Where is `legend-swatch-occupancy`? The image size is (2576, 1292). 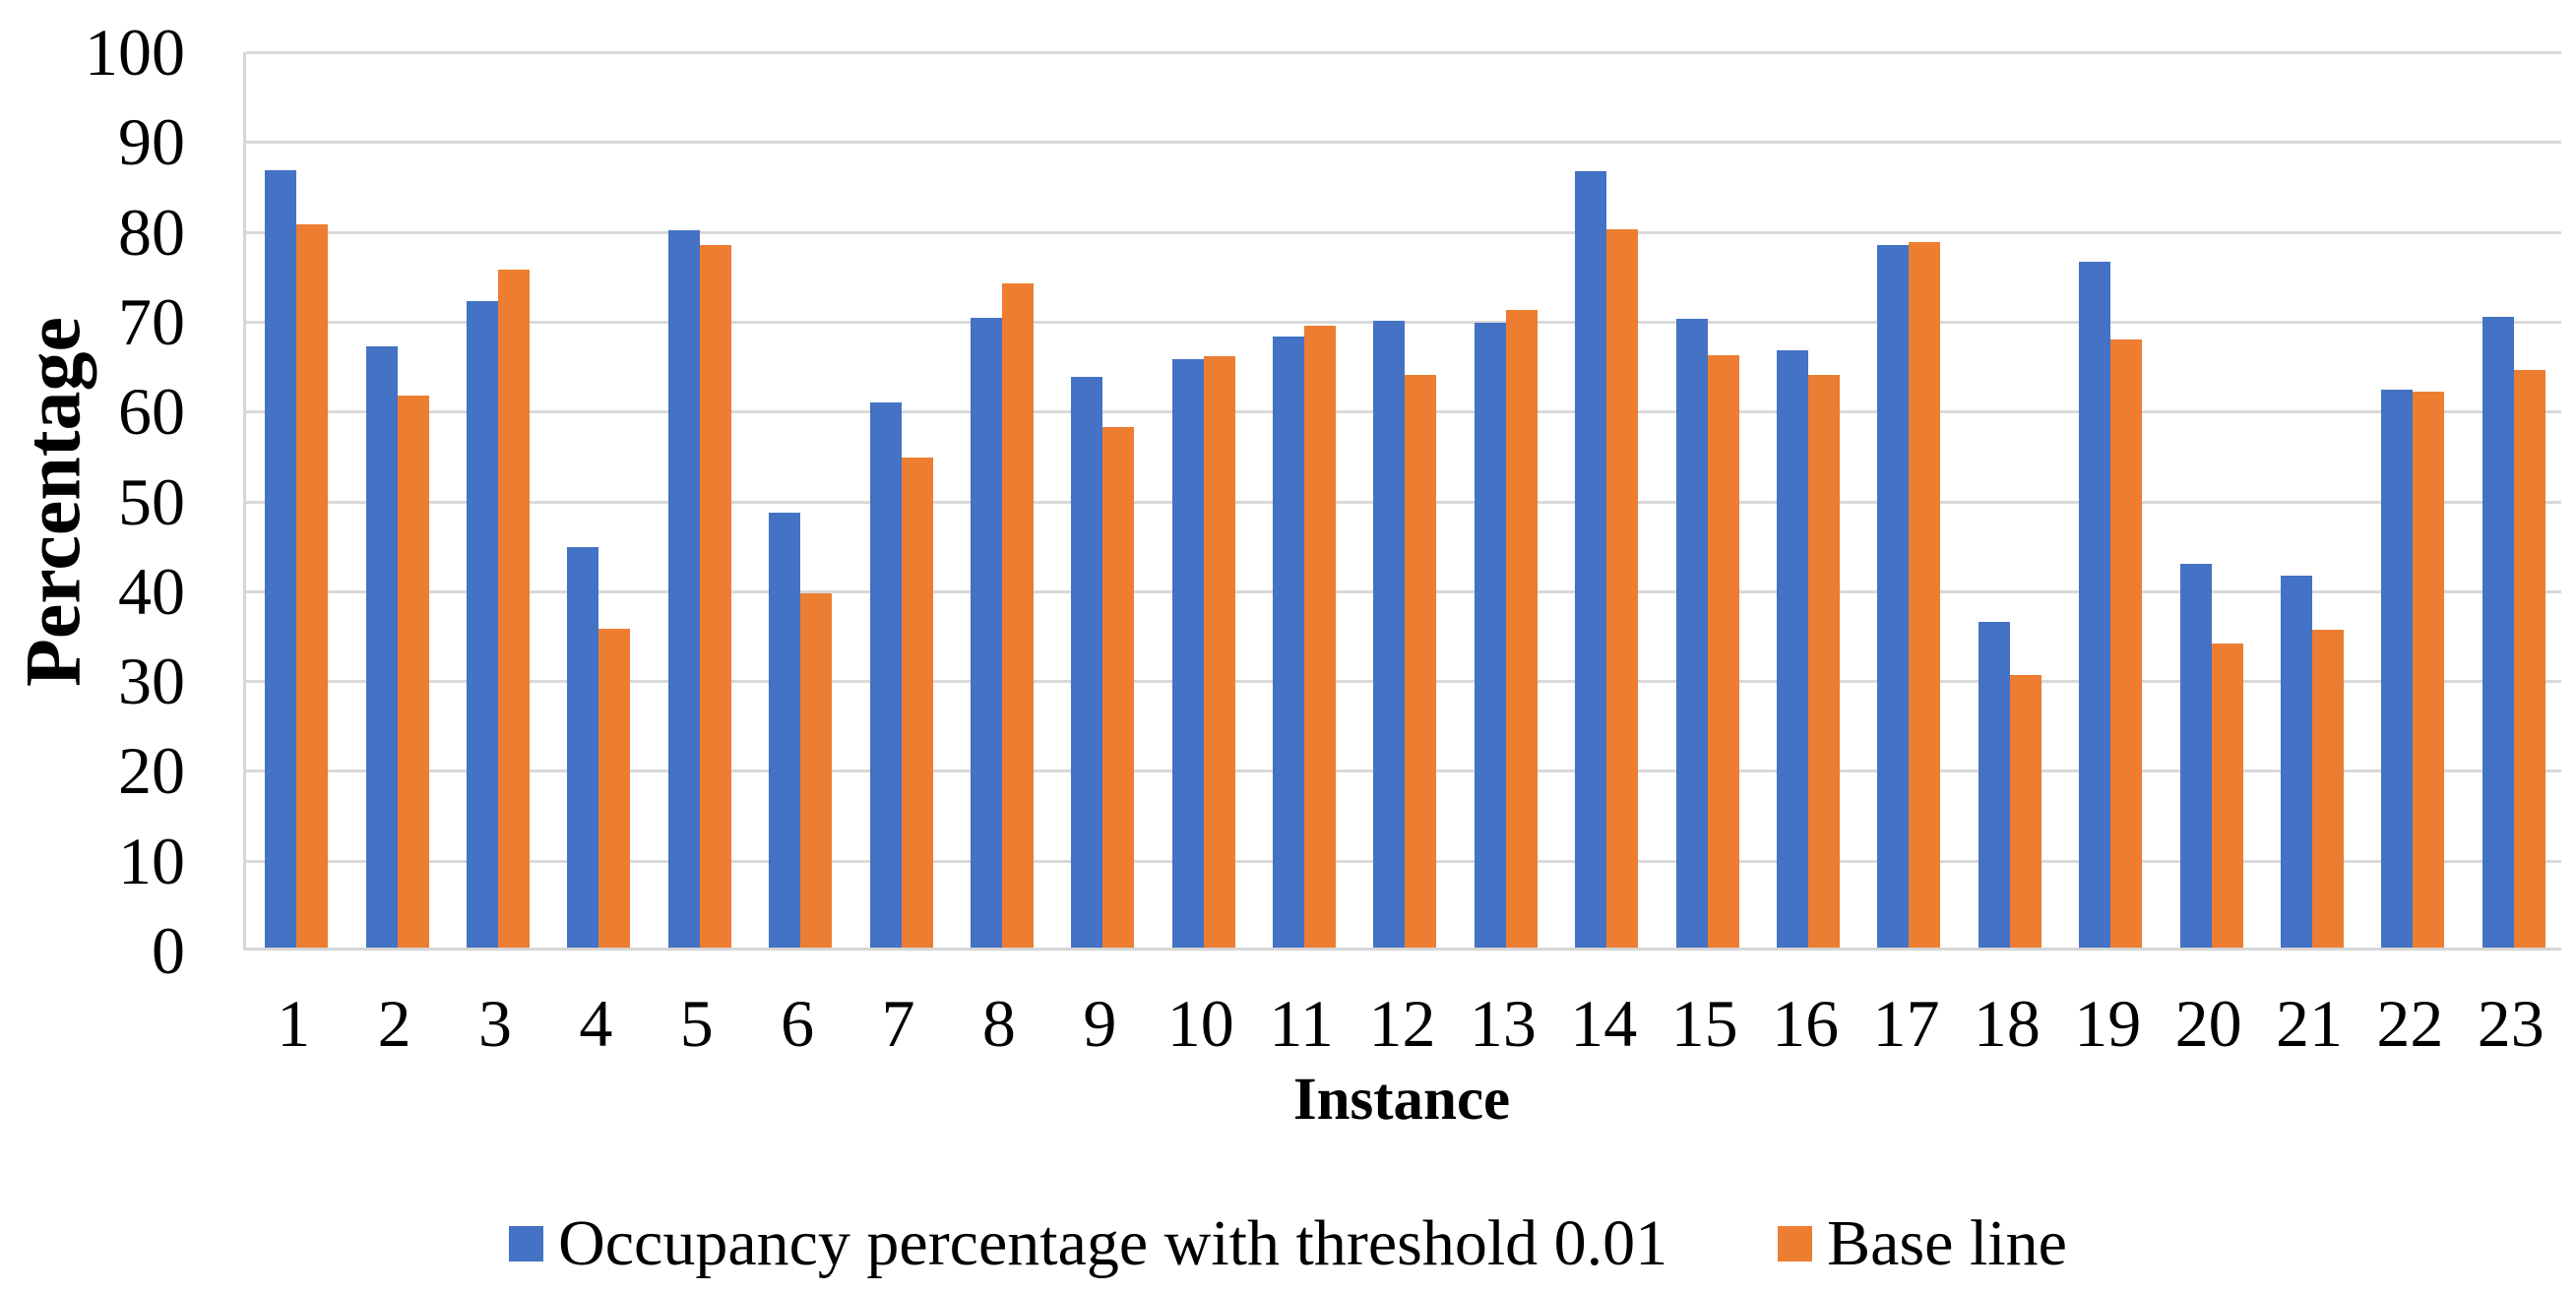
legend-swatch-occupancy is located at coordinates (526, 1243).